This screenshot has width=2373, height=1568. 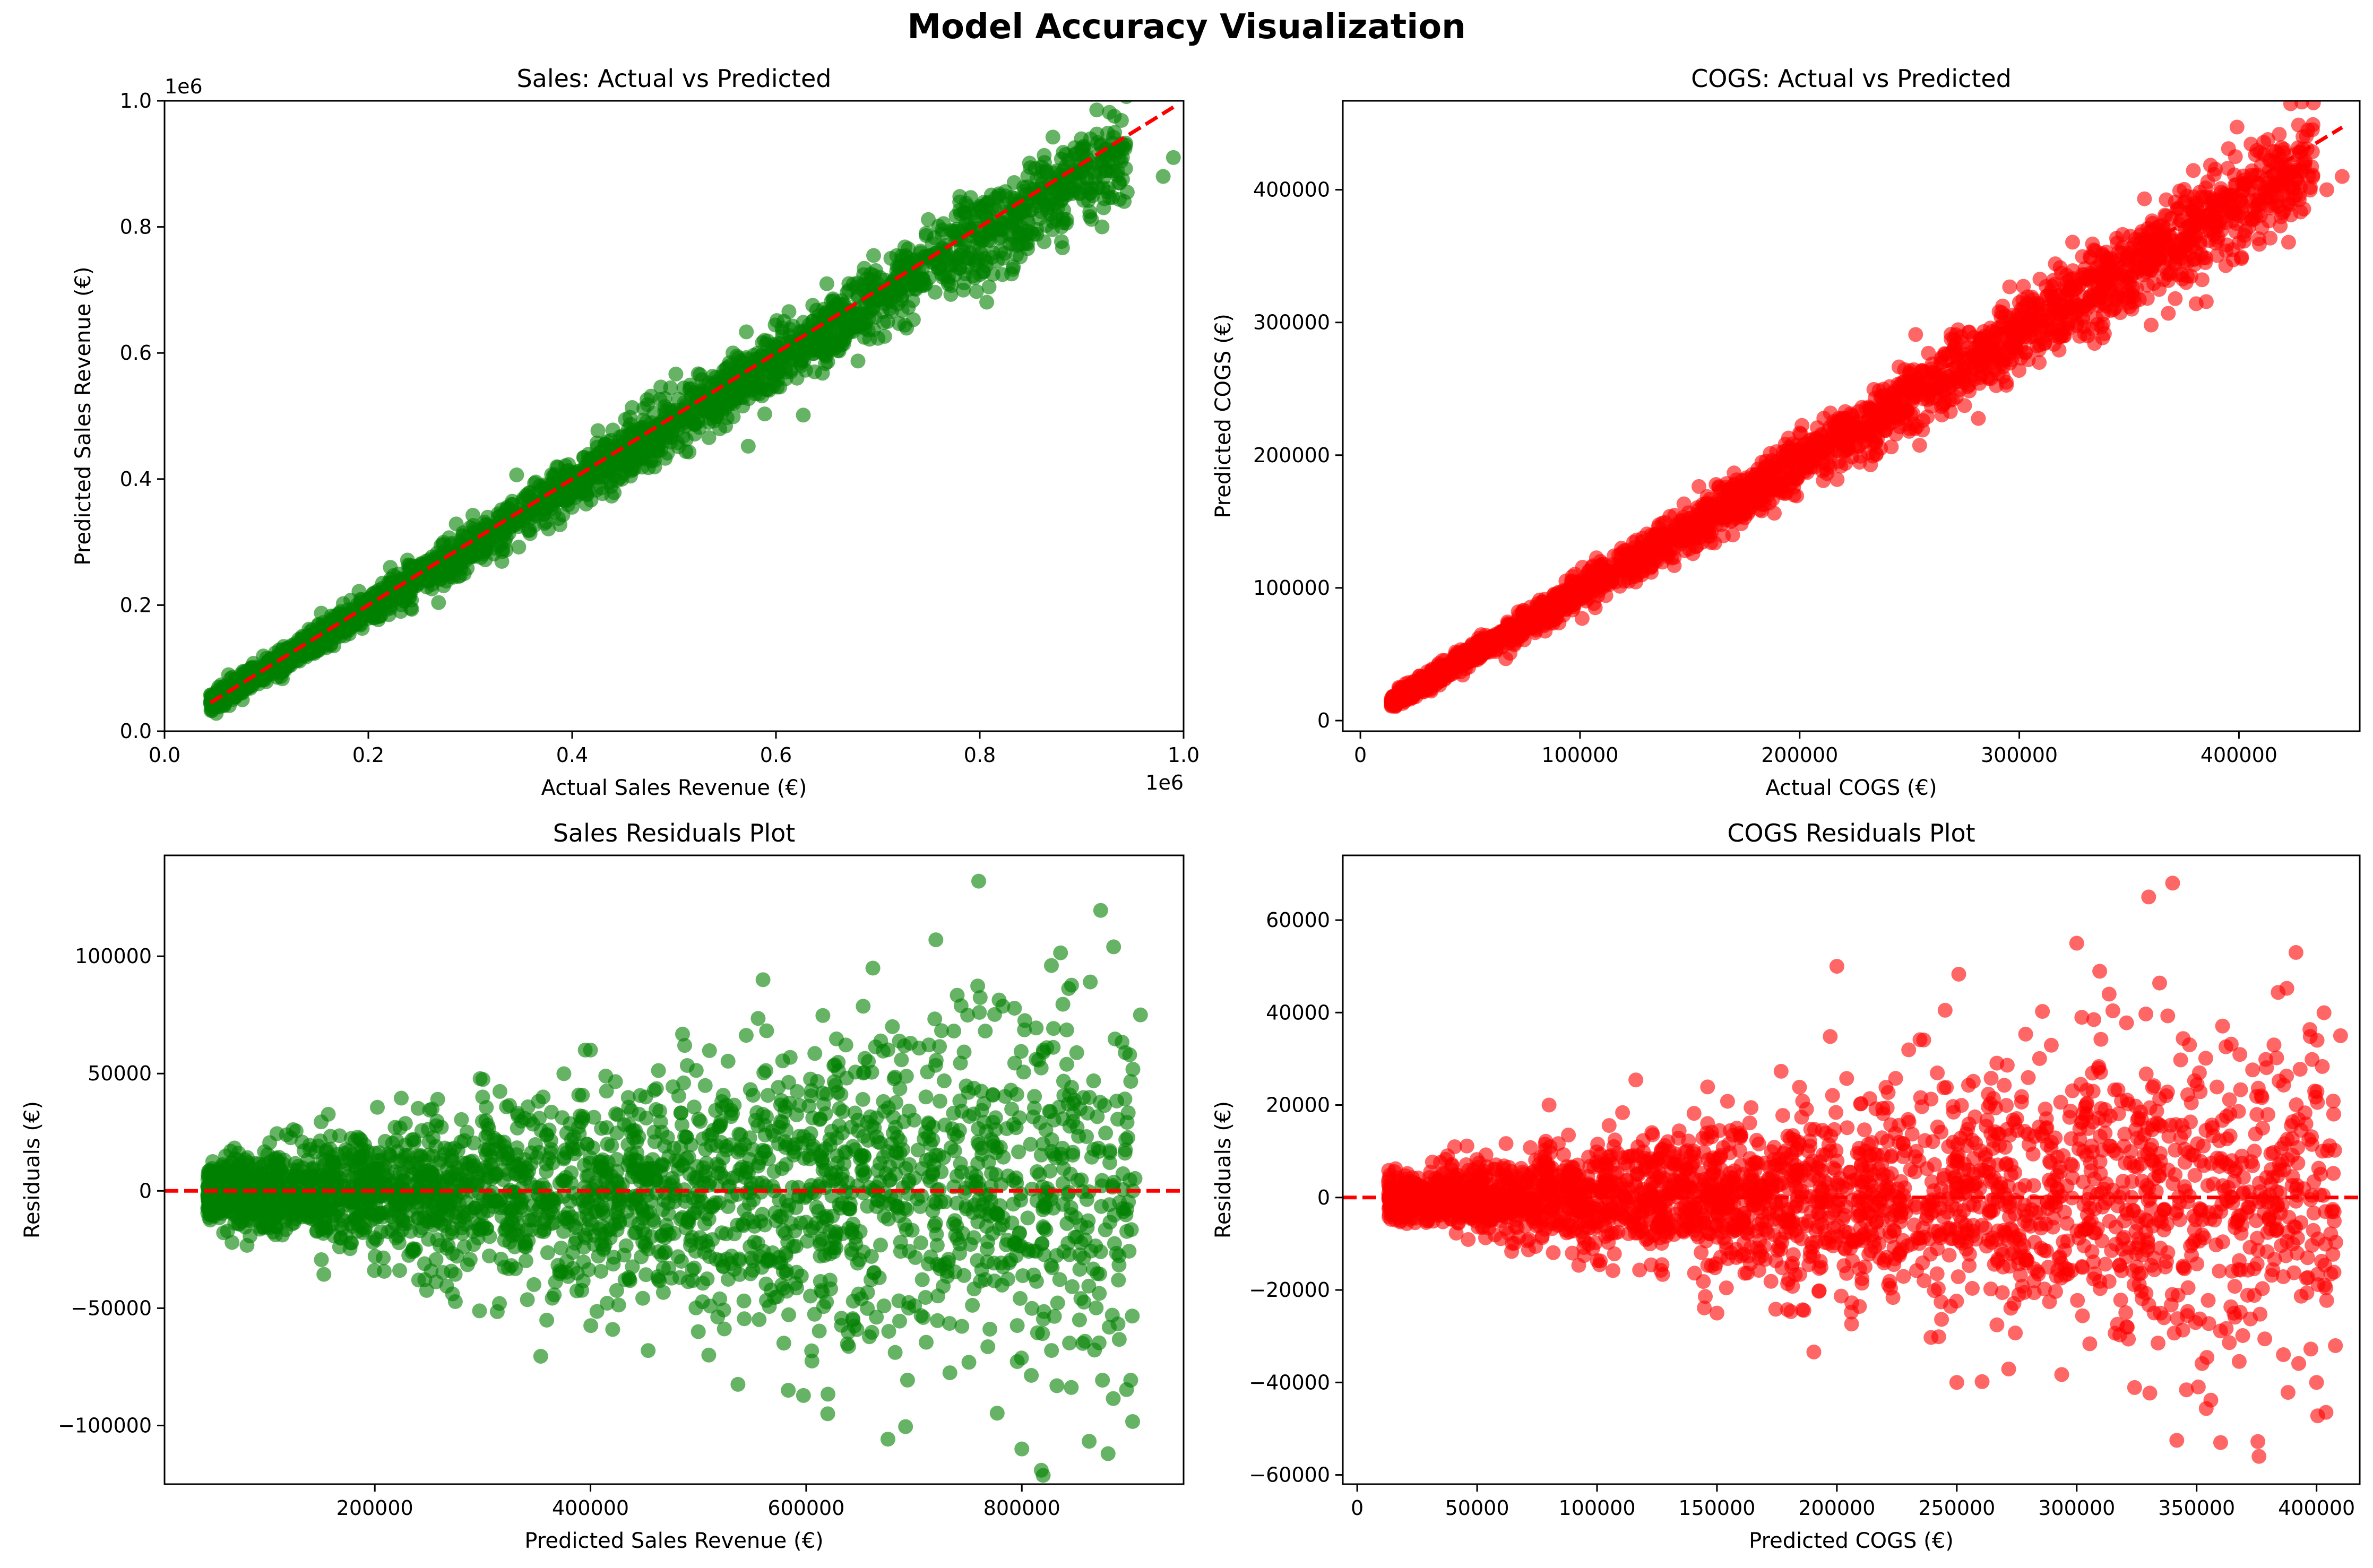 I want to click on y-tick-label: −50000, so click(x=111, y=1308).